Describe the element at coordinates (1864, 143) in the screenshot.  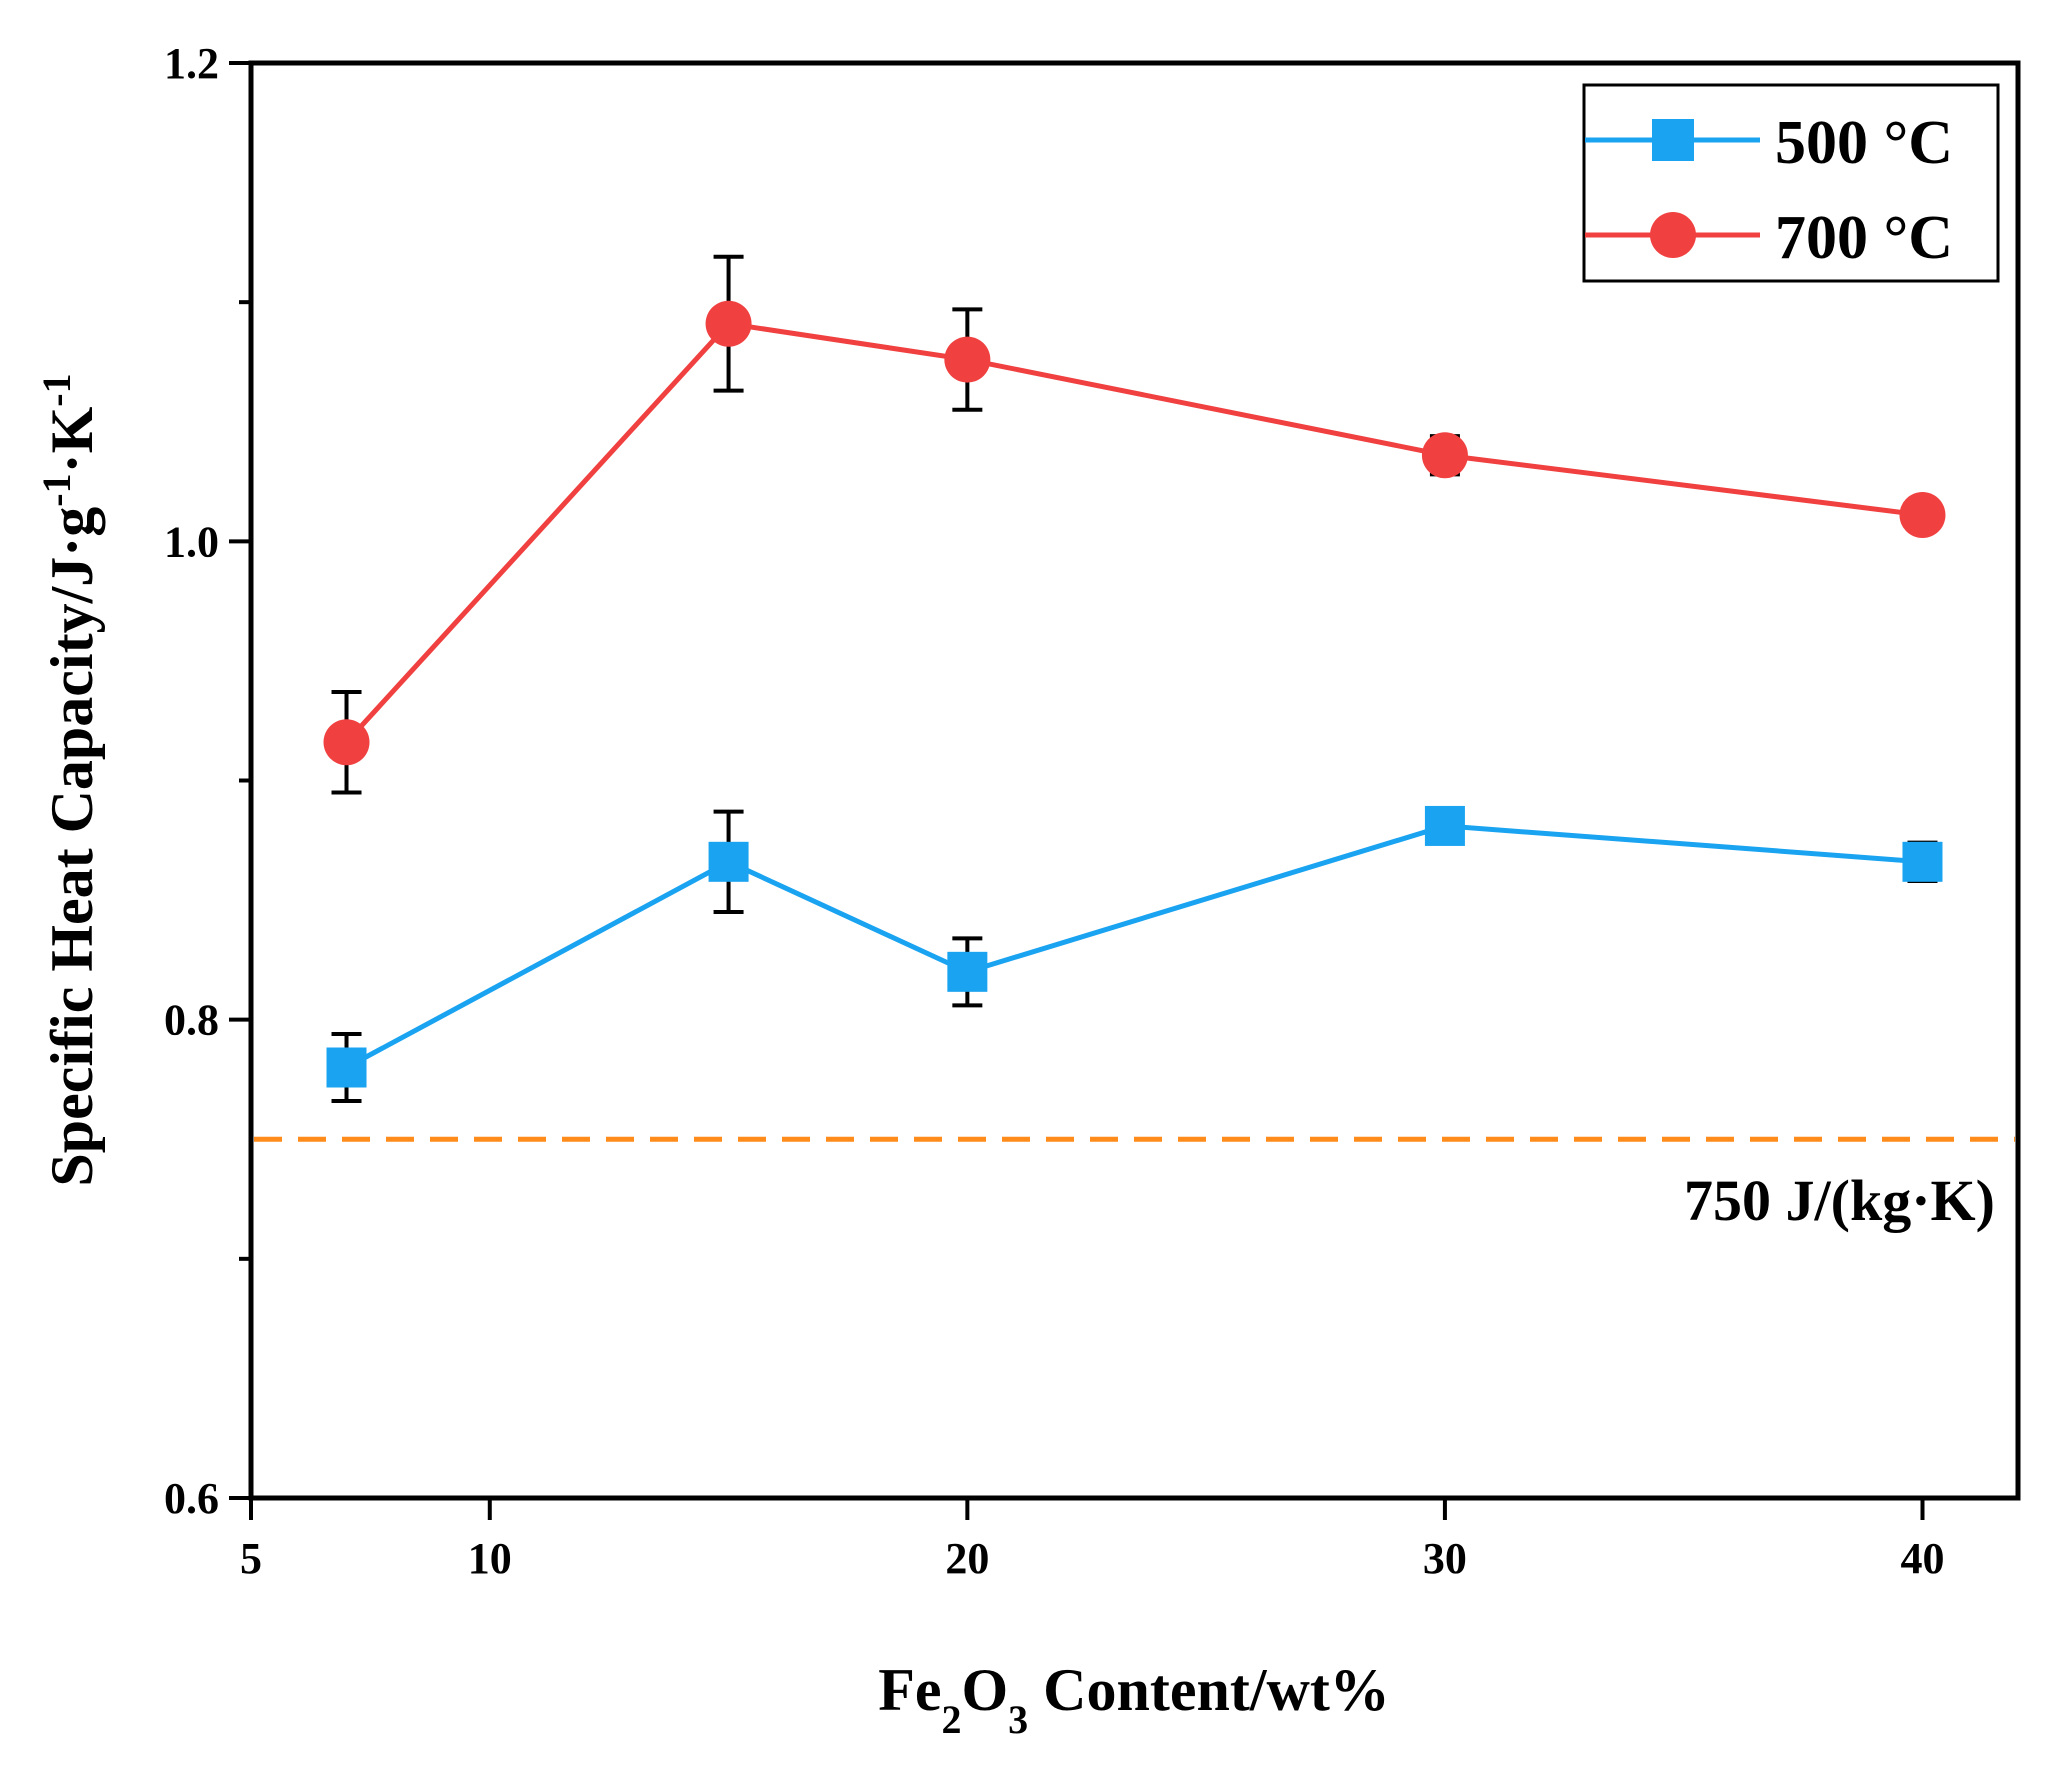
I see `legend-label-500: 500 °C` at that location.